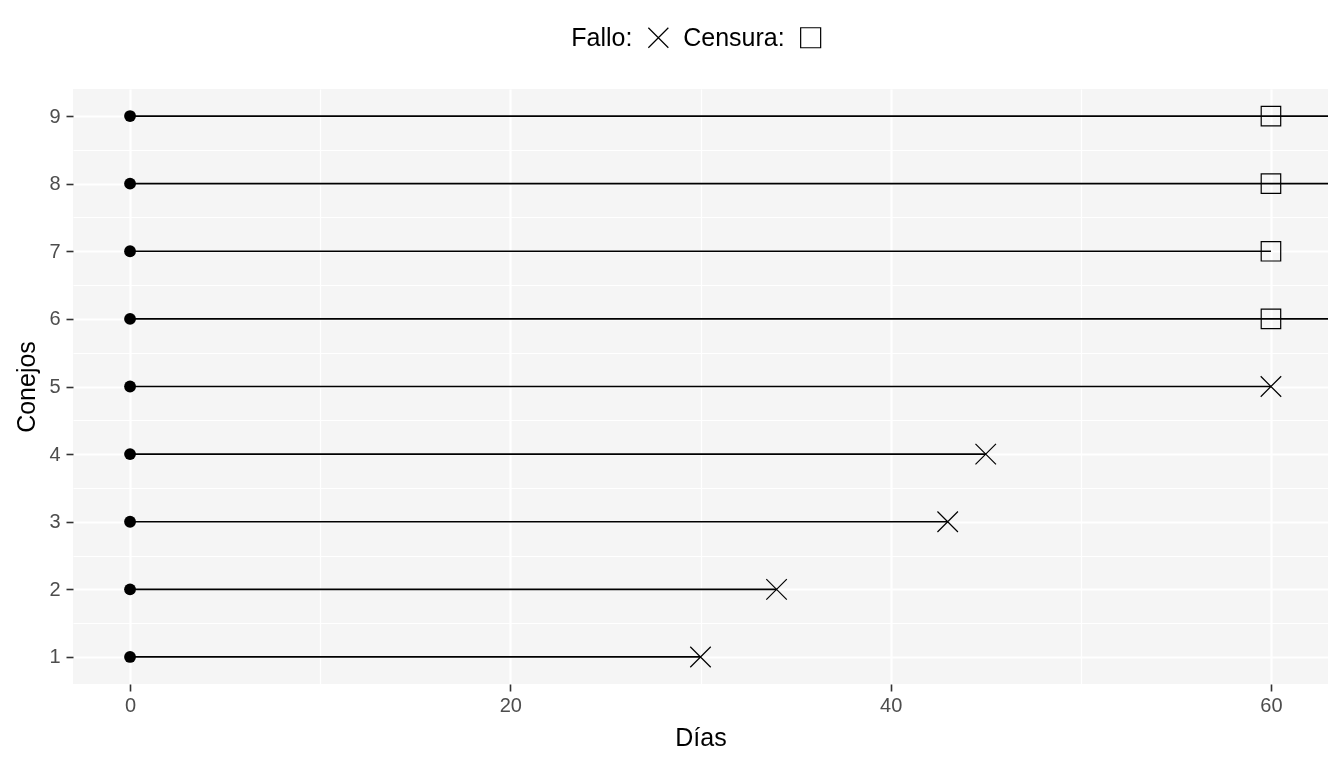  Describe the element at coordinates (130, 704) in the screenshot. I see `x-tick-label: 0` at that location.